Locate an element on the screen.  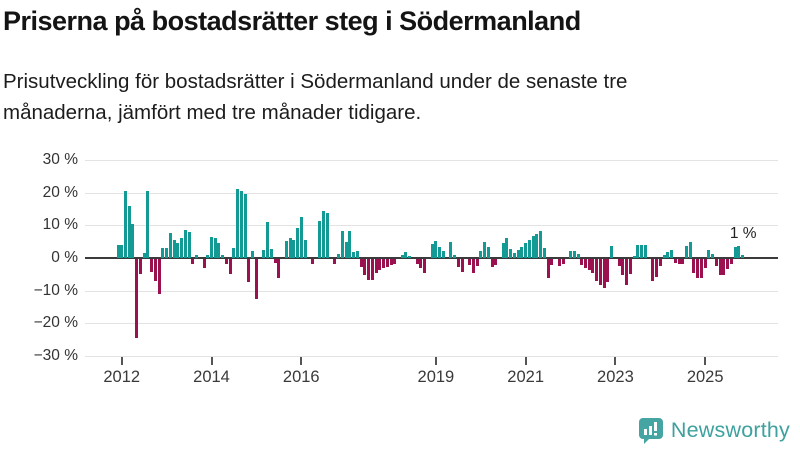
y-axis-label: 10 % is located at coordinates (60, 225).